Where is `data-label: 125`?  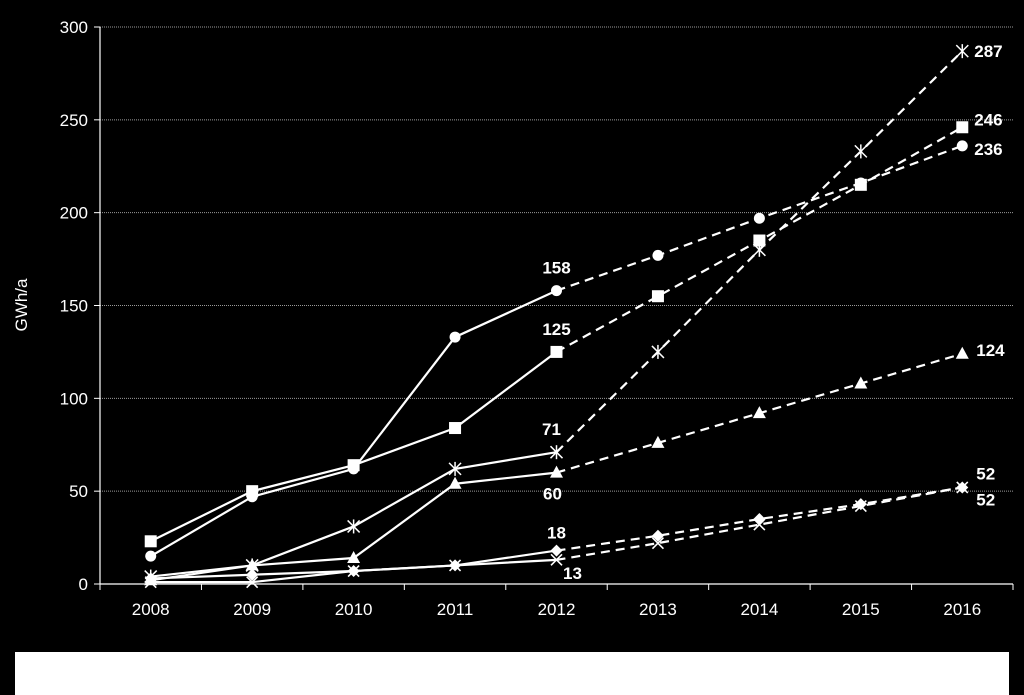
data-label: 125 is located at coordinates (556, 329).